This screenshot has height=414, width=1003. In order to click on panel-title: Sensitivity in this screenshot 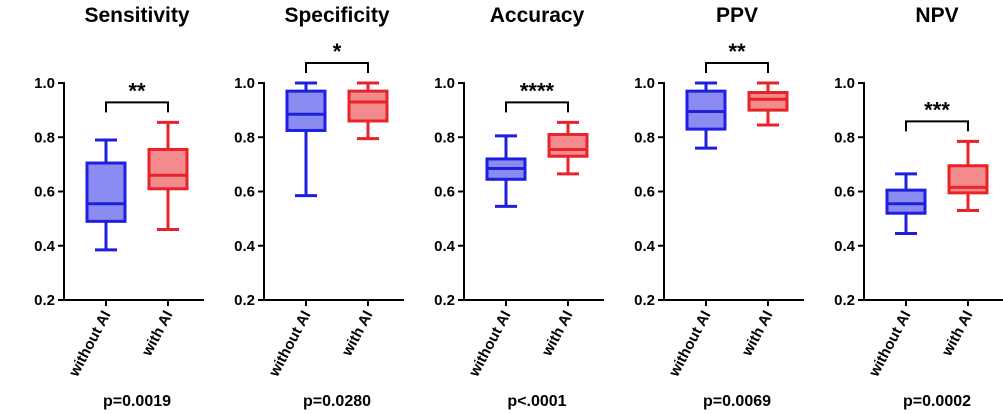, I will do `click(136, 15)`.